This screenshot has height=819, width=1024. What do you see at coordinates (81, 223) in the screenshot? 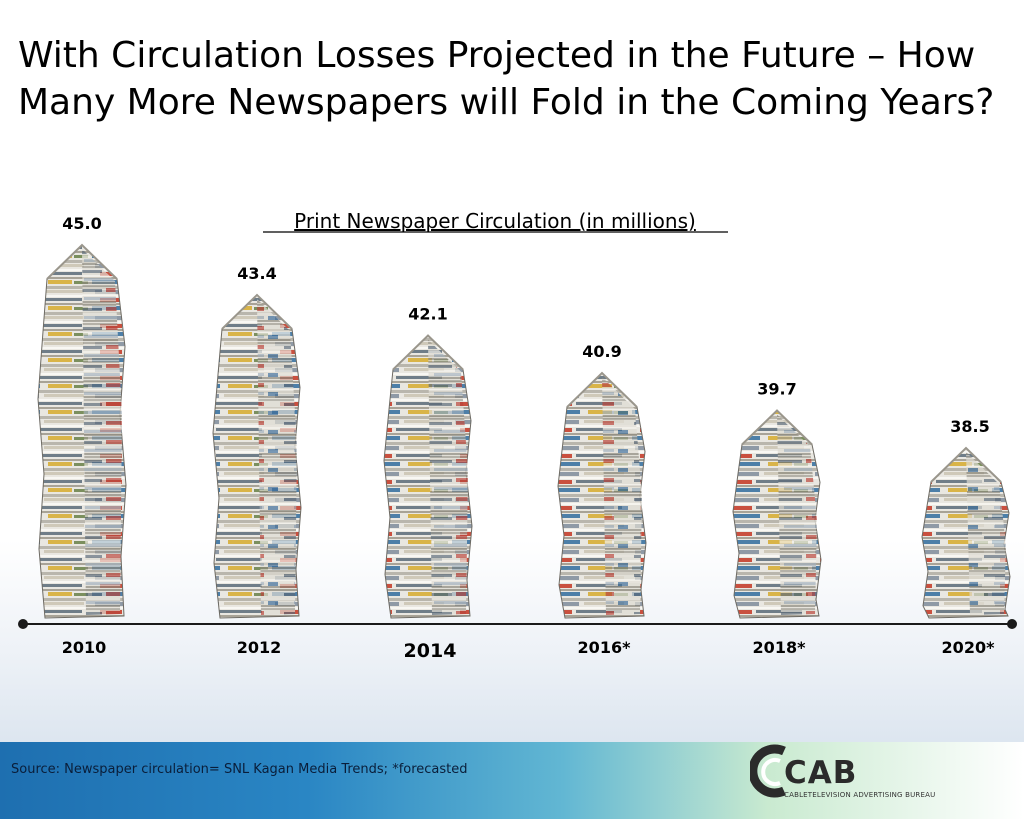
I see `value-label: 45.0` at bounding box center [81, 223].